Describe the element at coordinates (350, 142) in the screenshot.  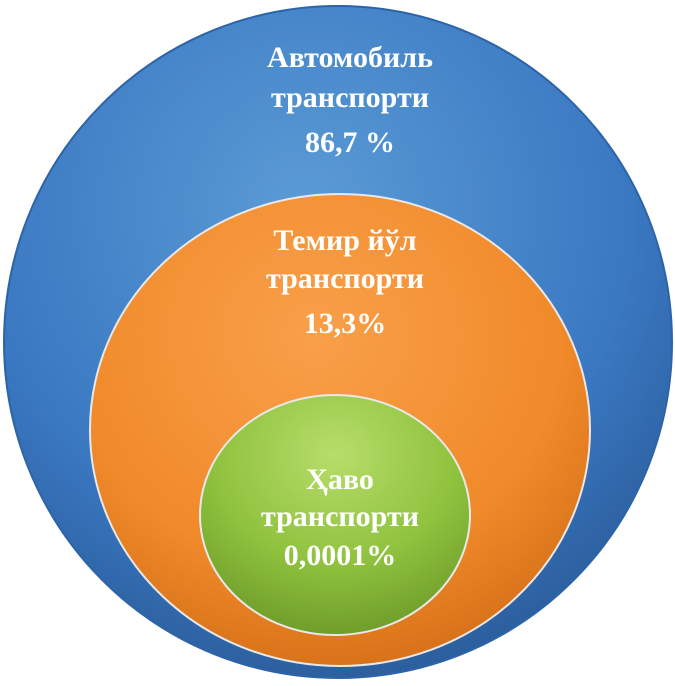
I see `node-value: 86,7 %` at that location.